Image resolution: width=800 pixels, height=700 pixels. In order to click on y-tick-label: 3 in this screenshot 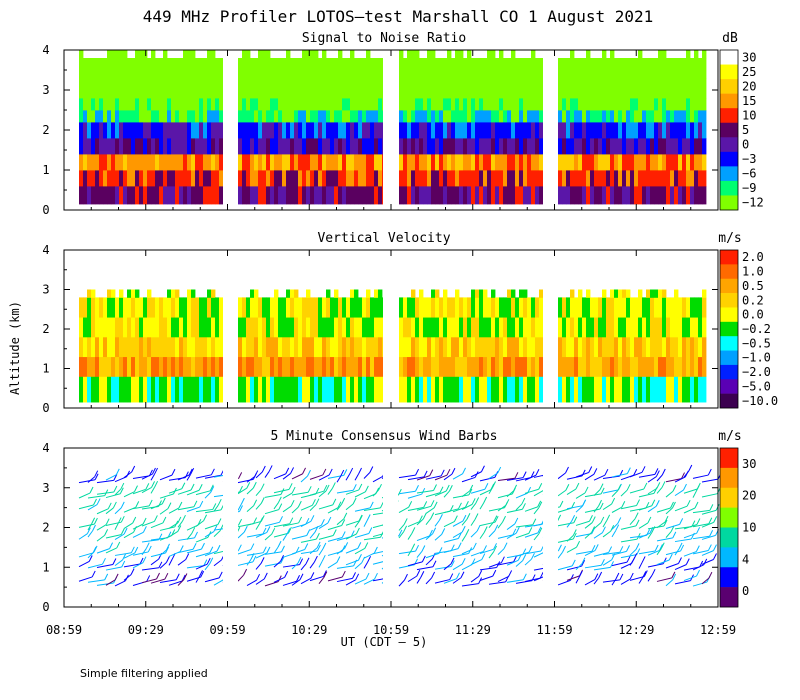, I will do `click(45, 290)`.